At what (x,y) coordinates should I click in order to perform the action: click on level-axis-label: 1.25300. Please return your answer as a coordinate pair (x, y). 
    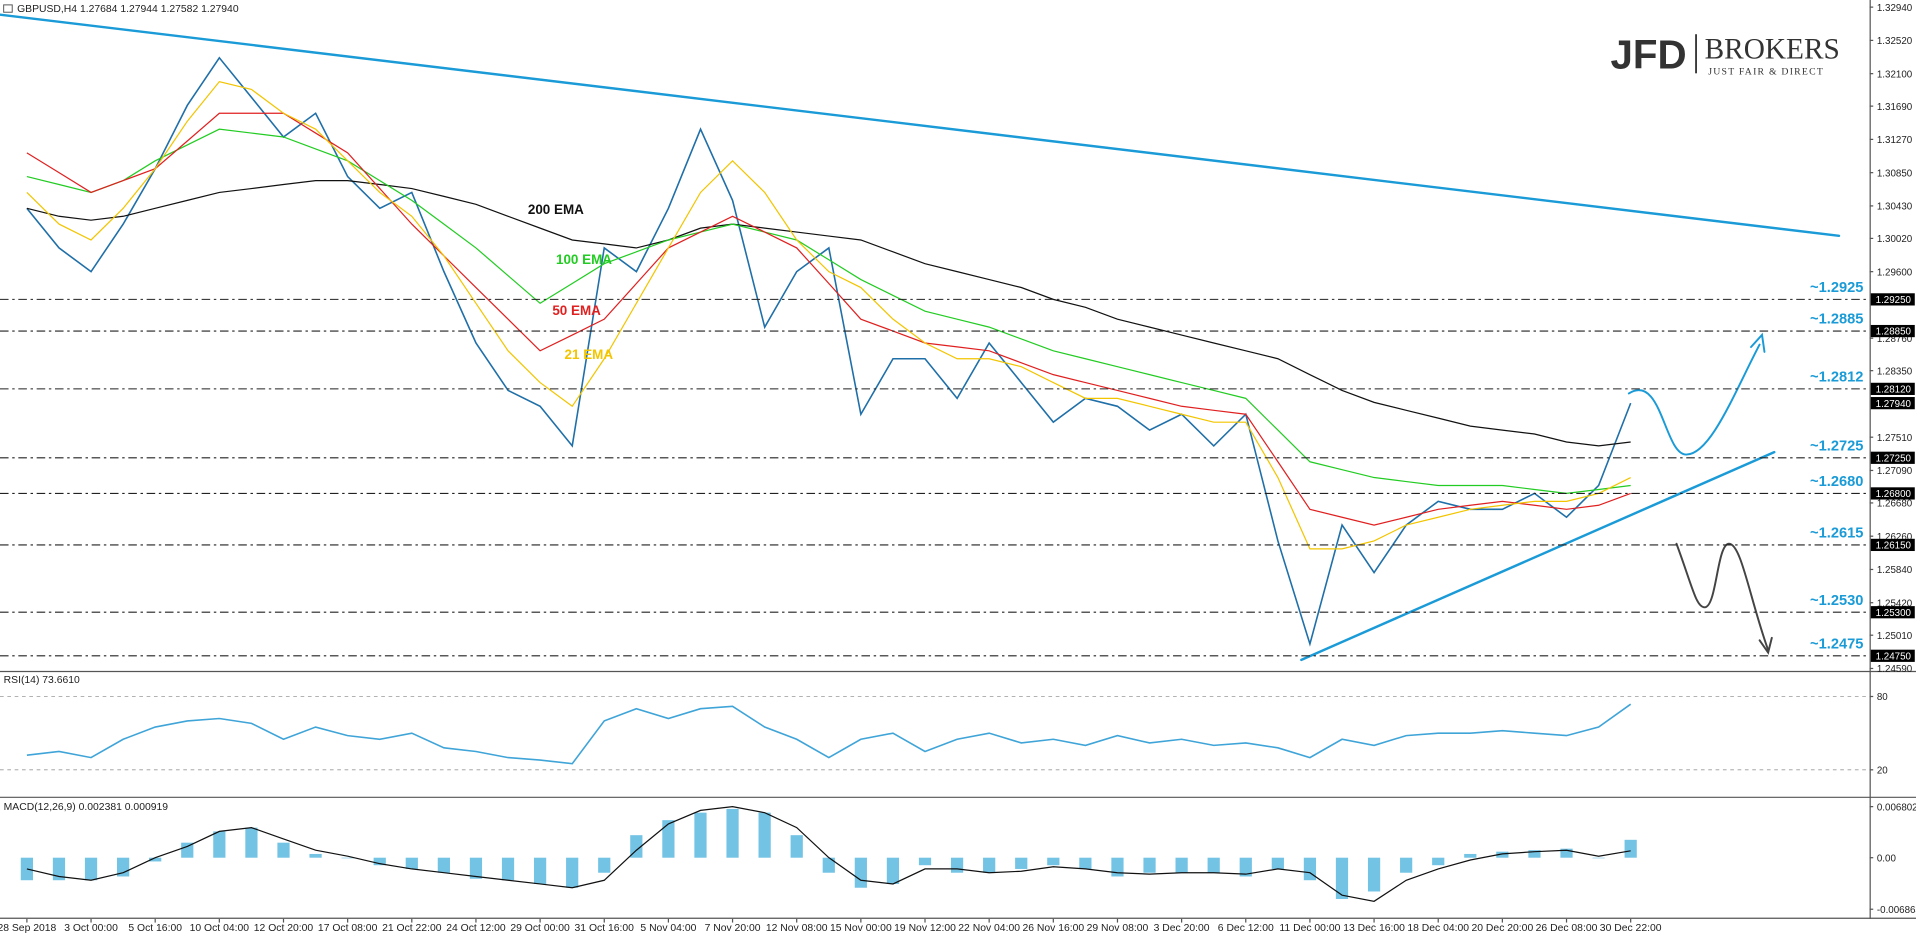
    Looking at the image, I should click on (1894, 613).